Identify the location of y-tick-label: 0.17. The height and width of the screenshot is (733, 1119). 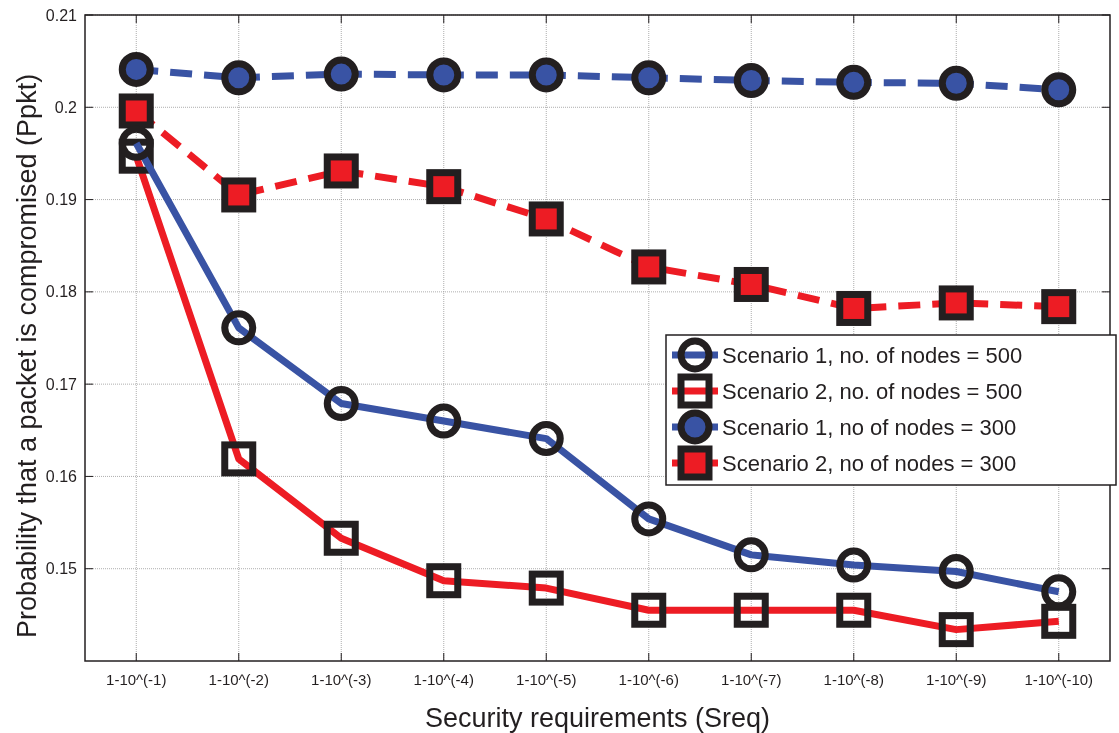
(61, 384).